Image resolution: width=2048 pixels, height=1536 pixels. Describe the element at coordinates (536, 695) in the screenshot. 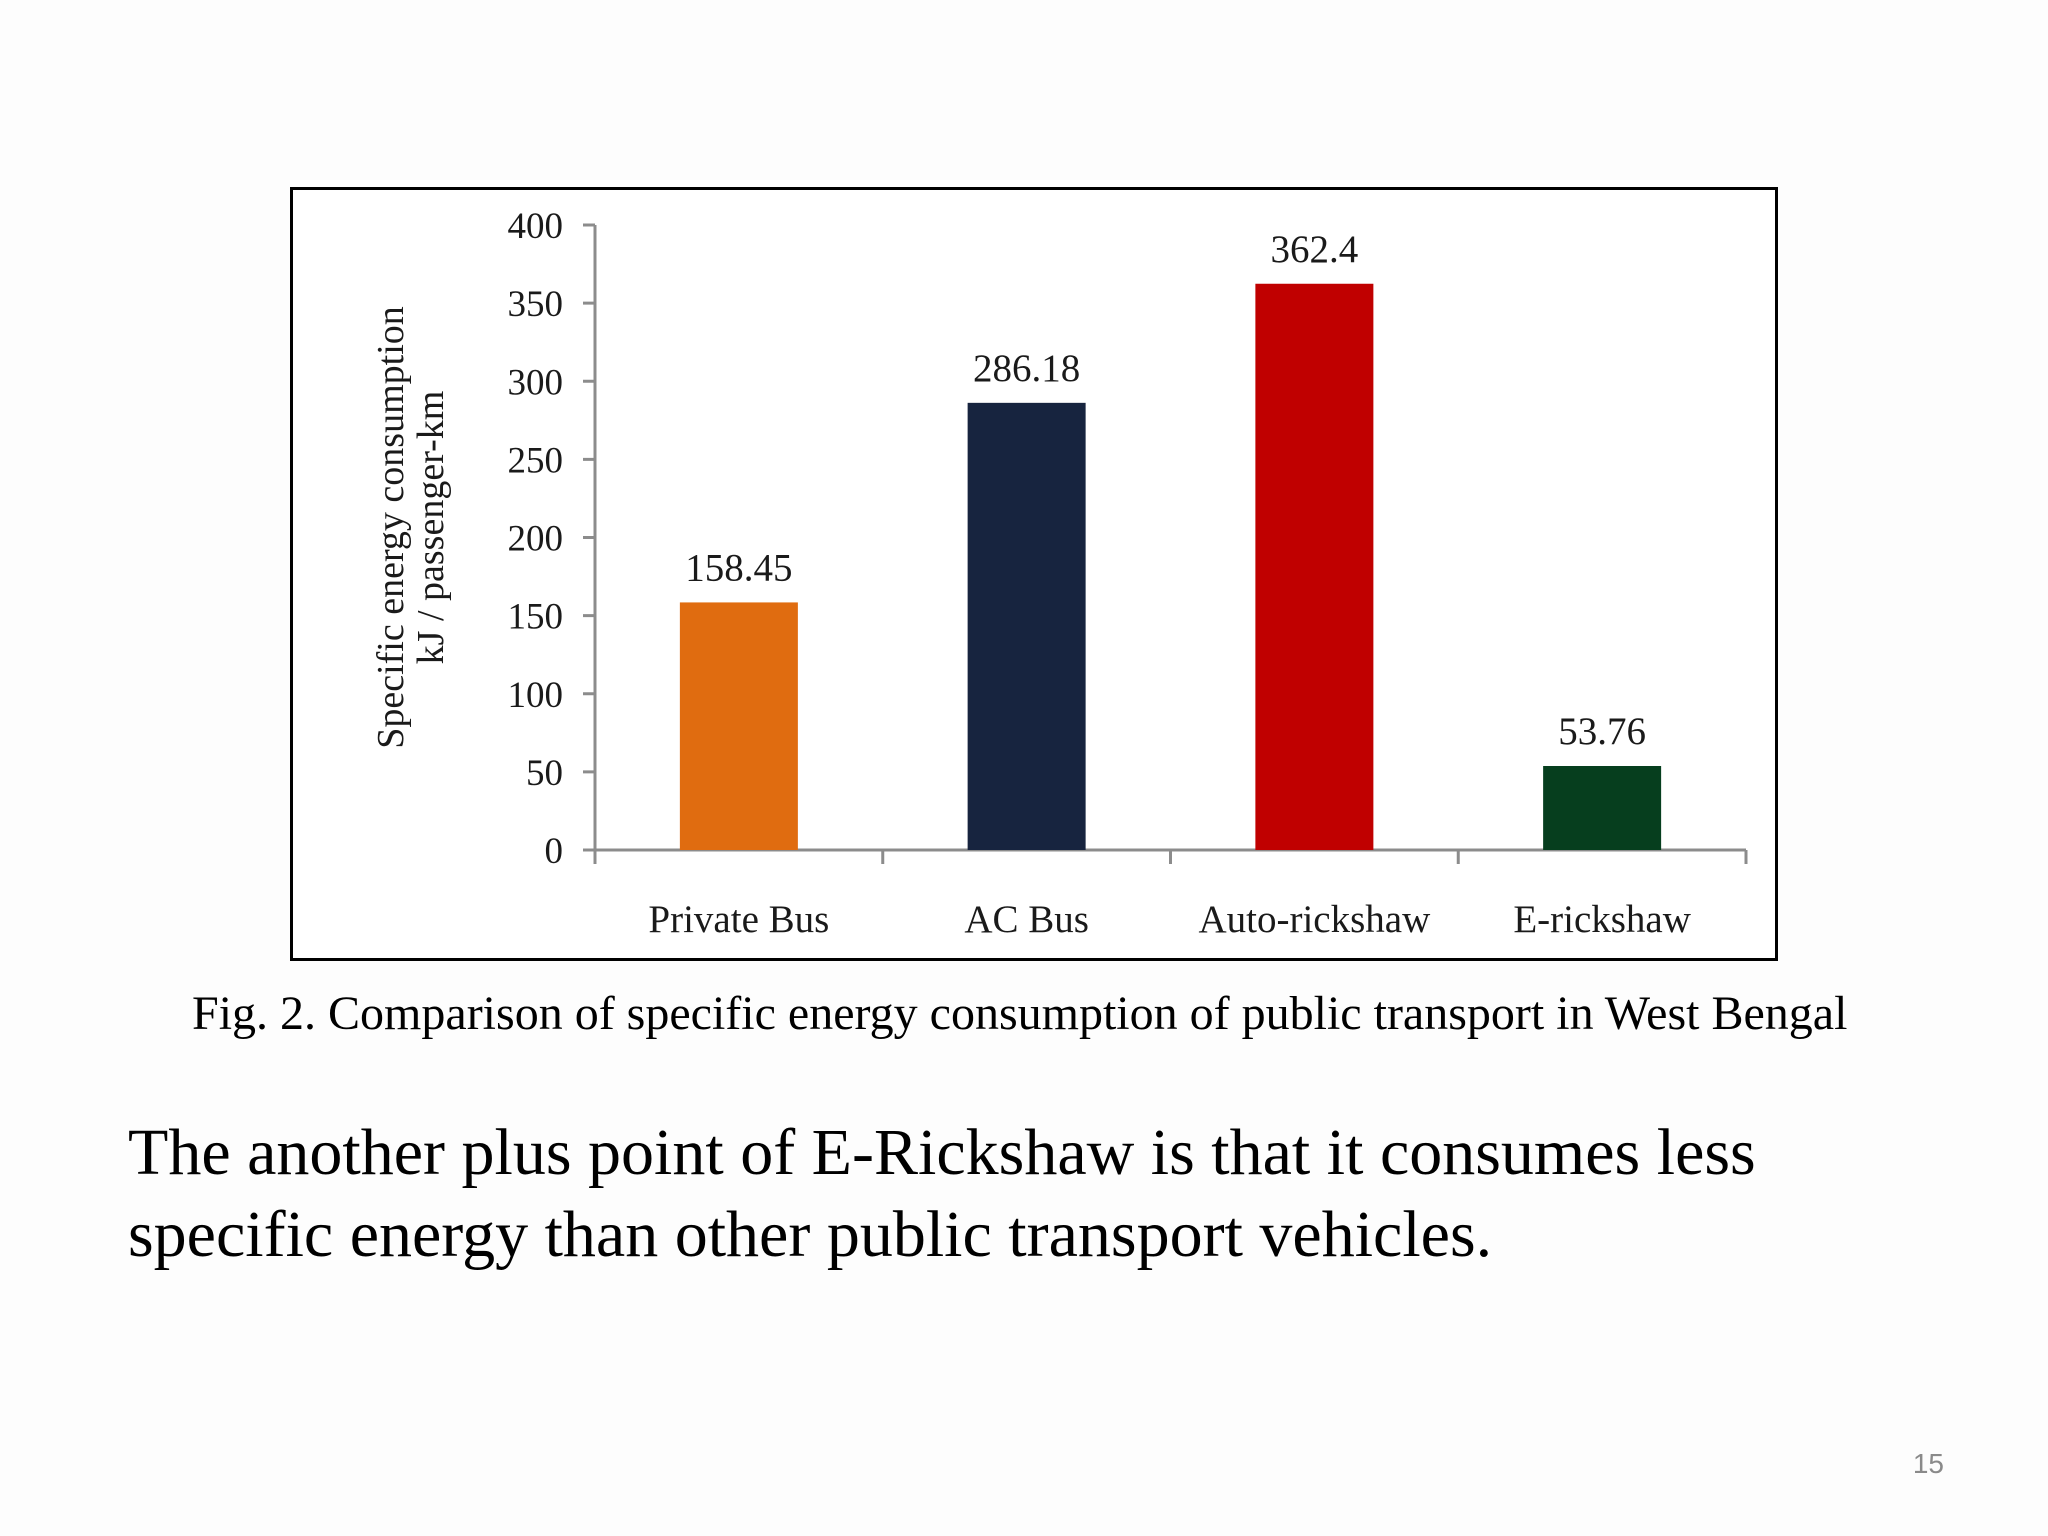

I see `y-tick-label: 100` at that location.